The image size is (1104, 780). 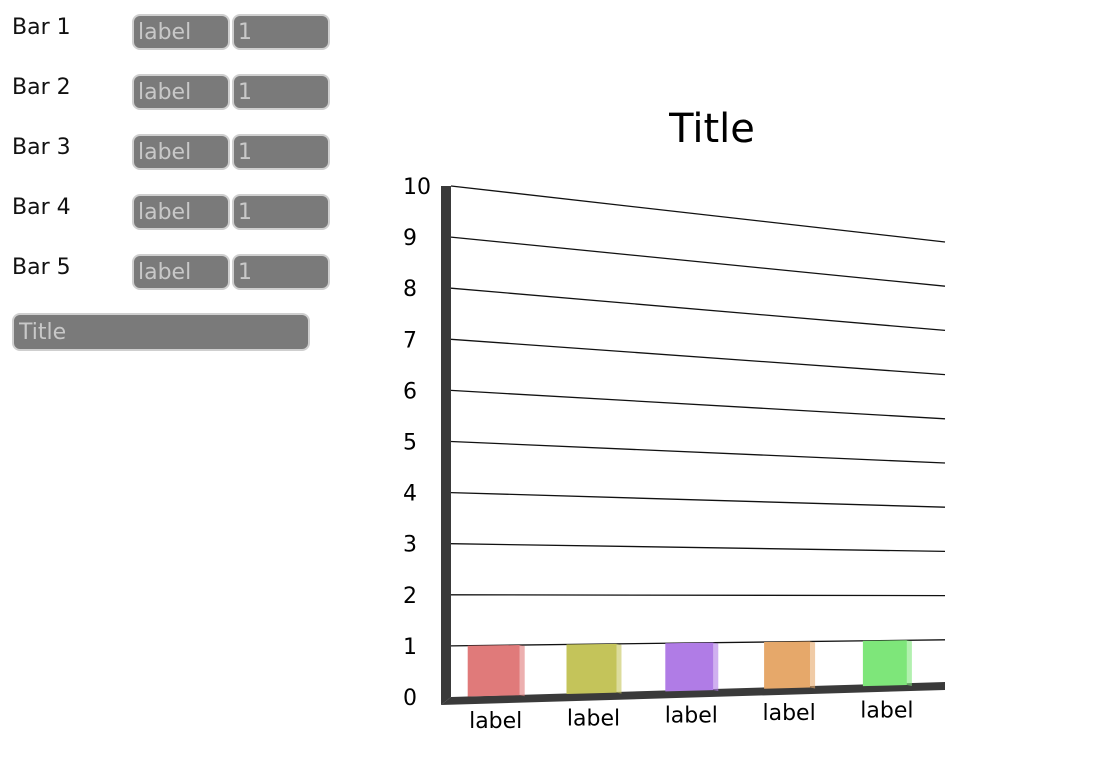 What do you see at coordinates (41, 147) in the screenshot?
I see `bar-3-label: Bar 3` at bounding box center [41, 147].